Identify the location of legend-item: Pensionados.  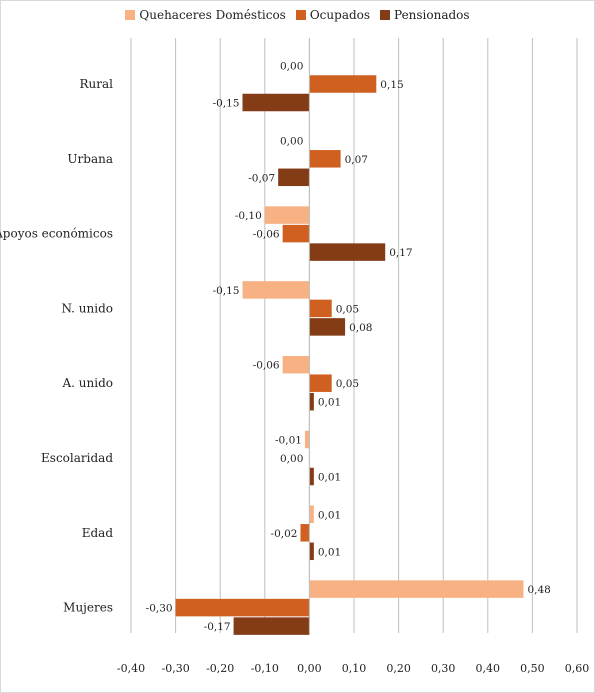
(425, 15).